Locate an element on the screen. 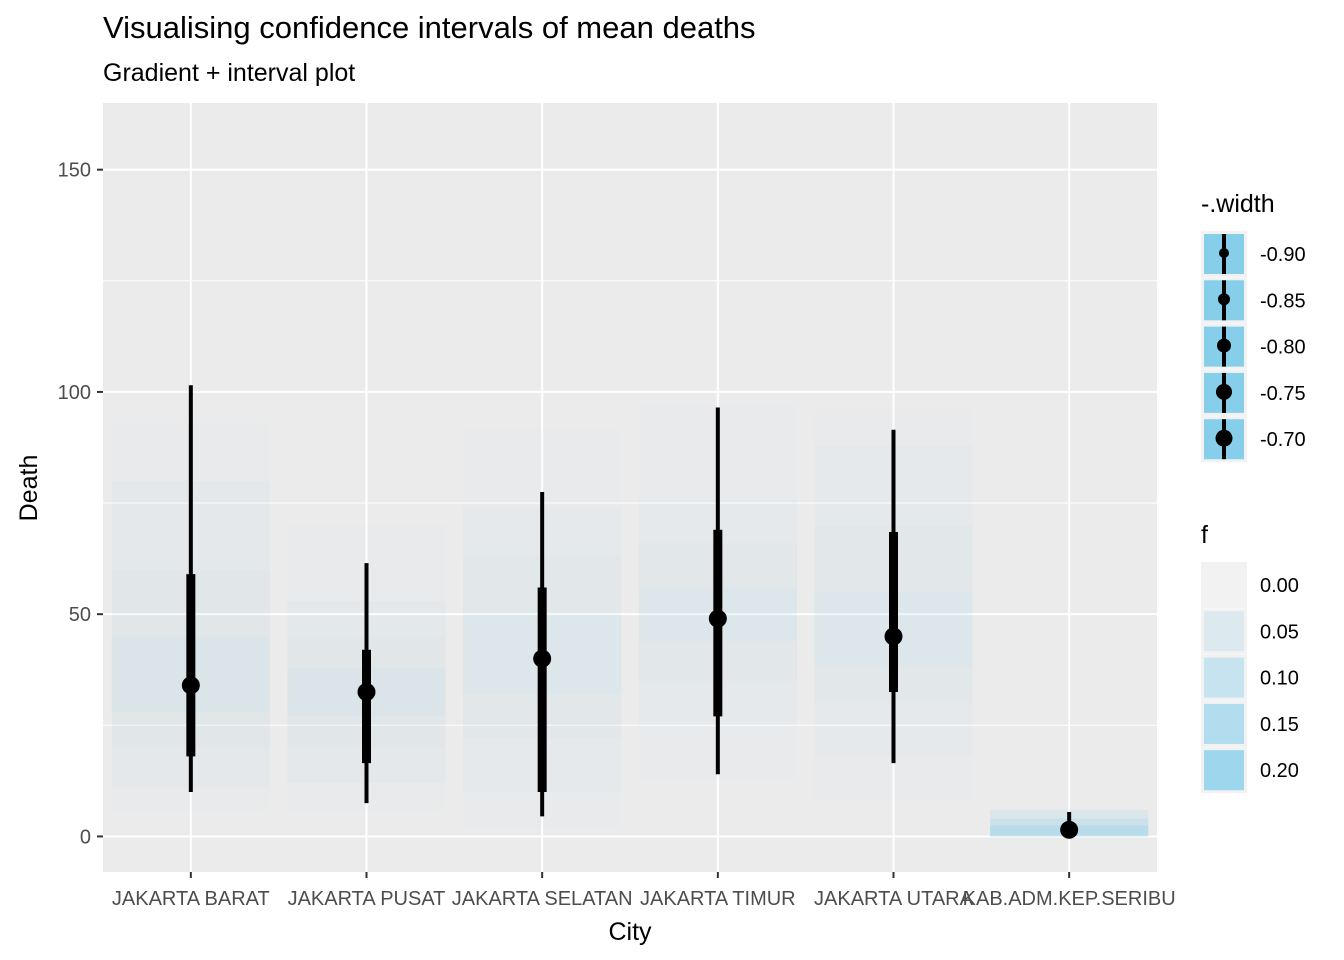 Image resolution: width=1344 pixels, height=960 pixels. y-tick-label: 50 is located at coordinates (80, 615).